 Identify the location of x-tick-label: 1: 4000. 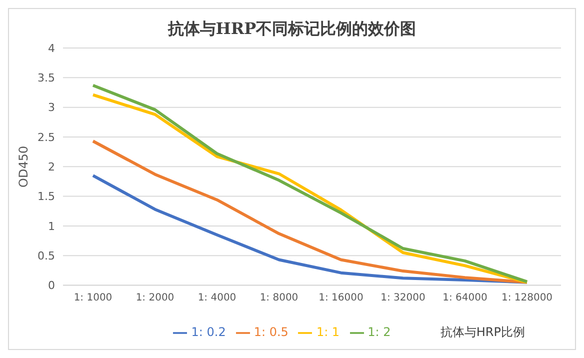
(217, 298).